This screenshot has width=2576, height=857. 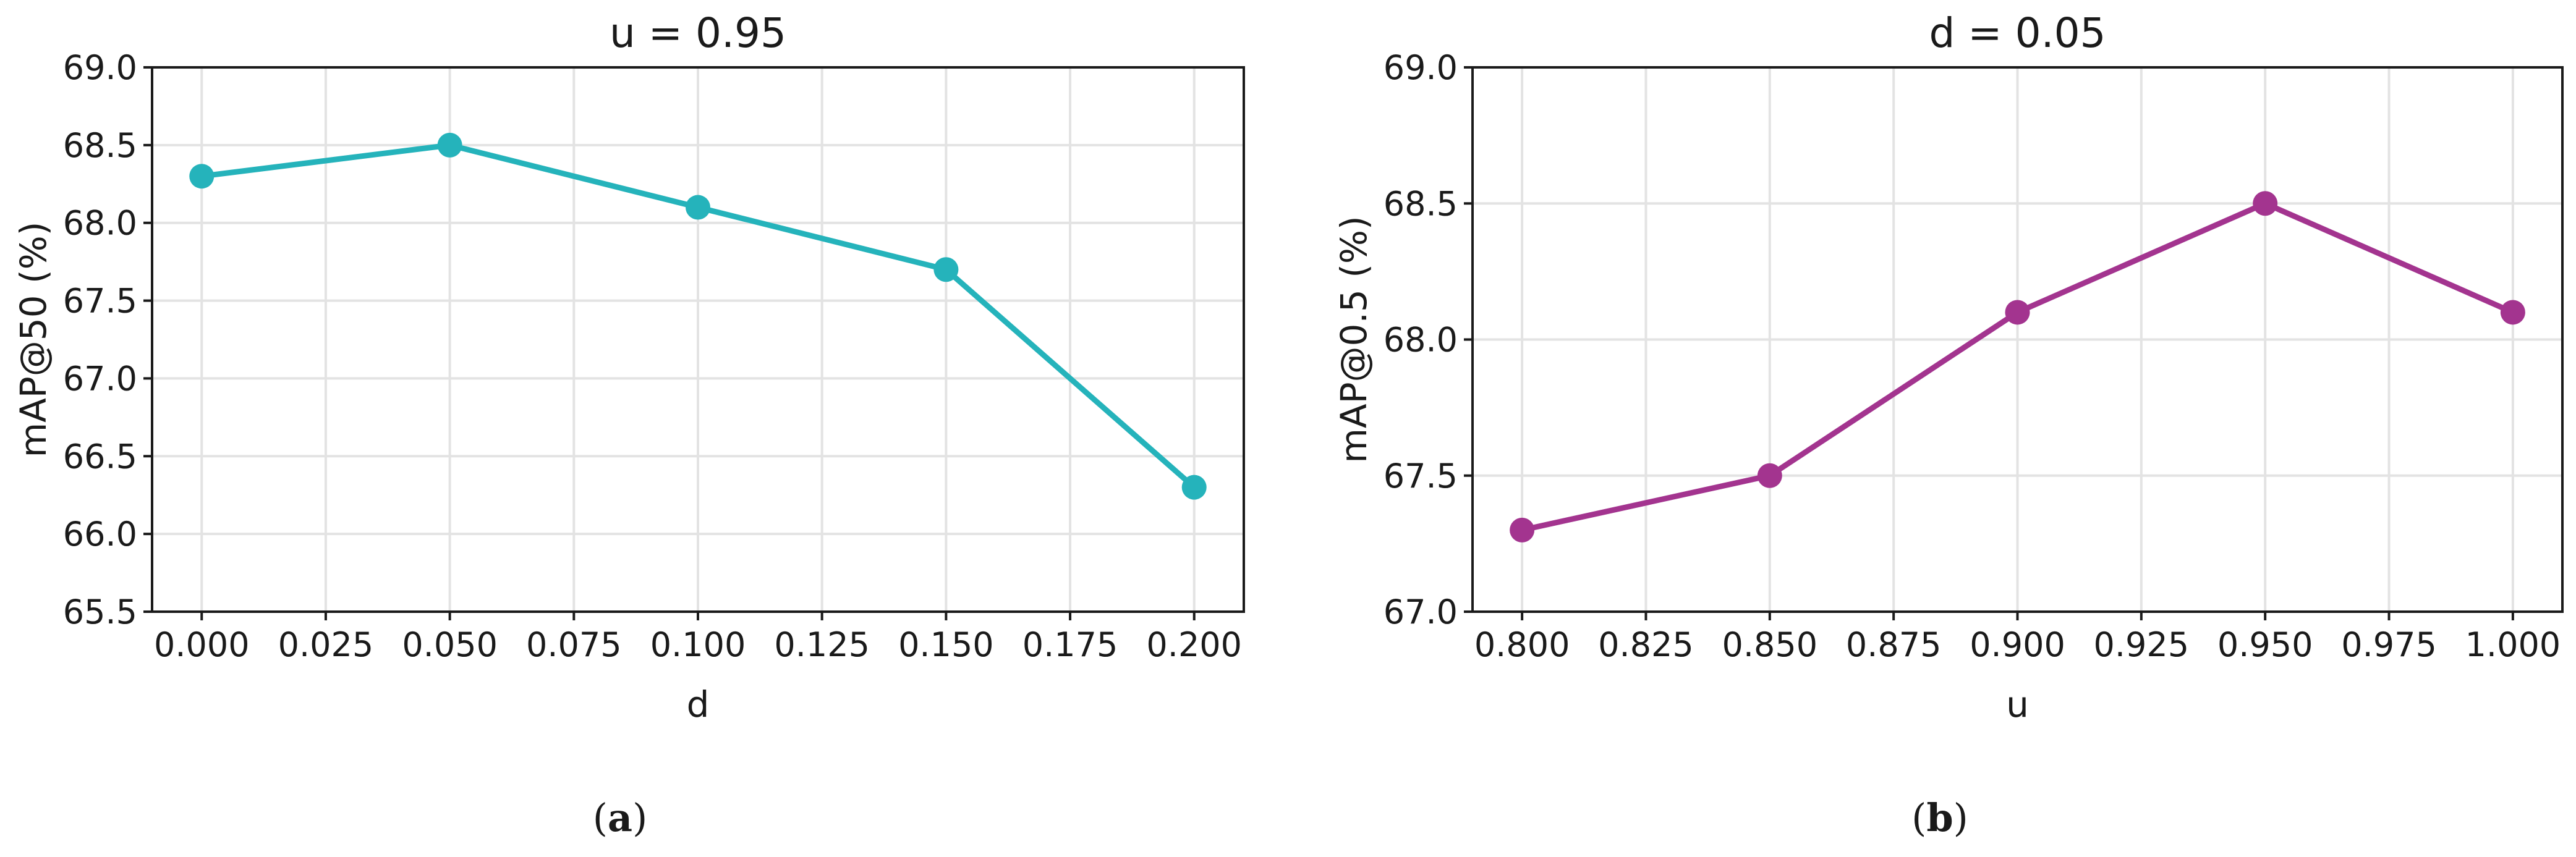 What do you see at coordinates (698, 644) in the screenshot?
I see `x-tick-label: 0.100` at bounding box center [698, 644].